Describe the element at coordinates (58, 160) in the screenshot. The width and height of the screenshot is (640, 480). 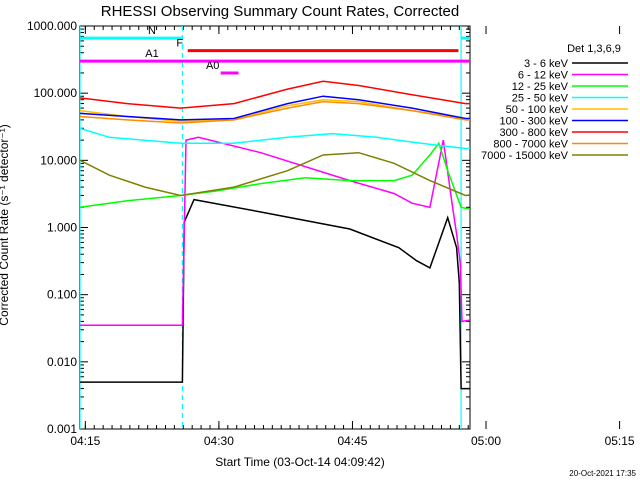
I see `y-tick-label: 10.000` at that location.